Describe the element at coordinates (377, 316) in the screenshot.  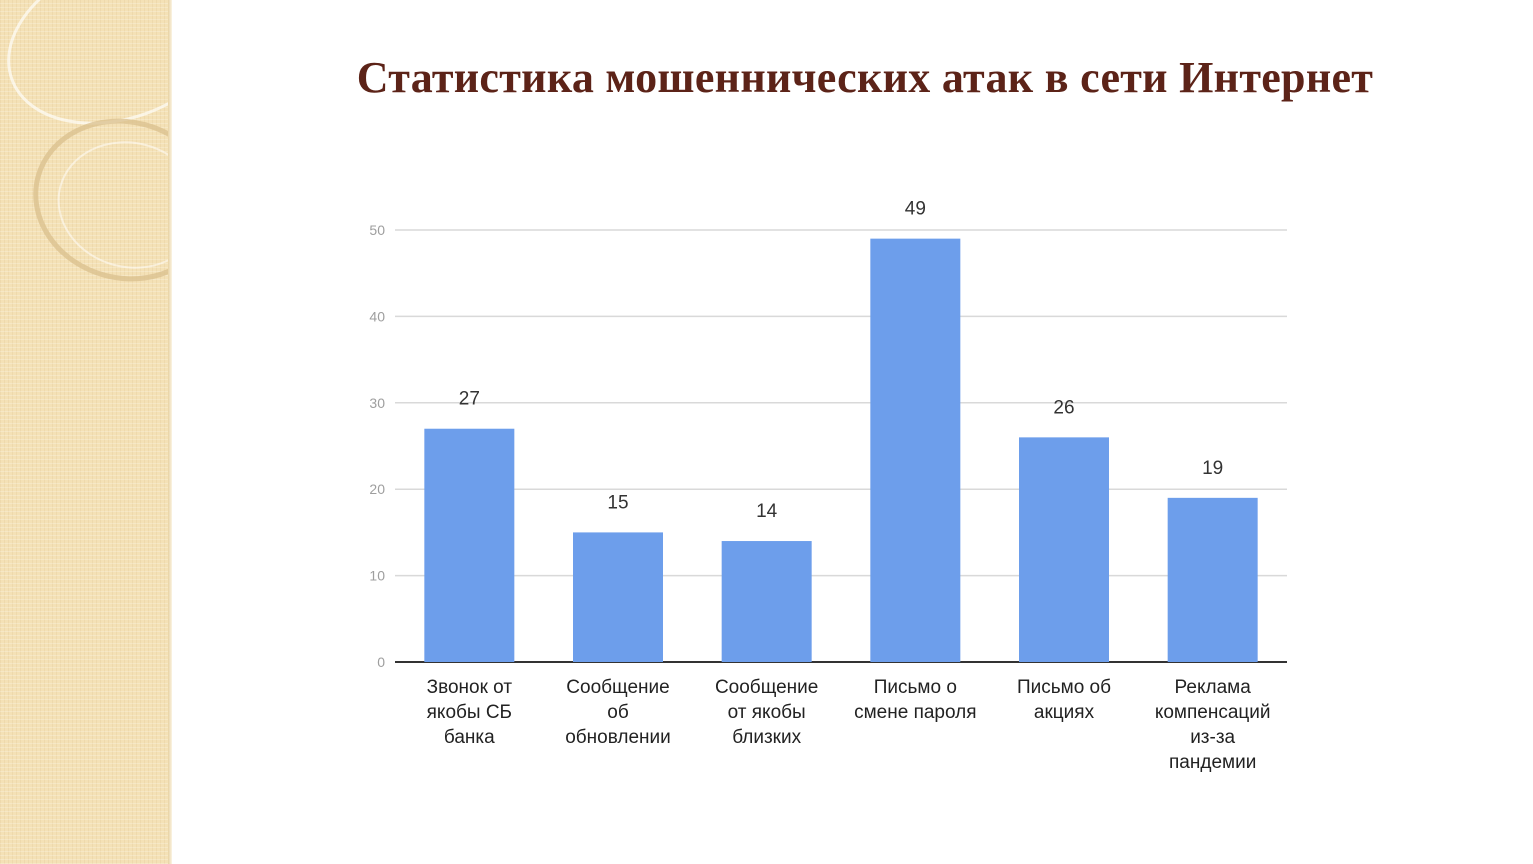
I see `y-tick-label: 40` at that location.